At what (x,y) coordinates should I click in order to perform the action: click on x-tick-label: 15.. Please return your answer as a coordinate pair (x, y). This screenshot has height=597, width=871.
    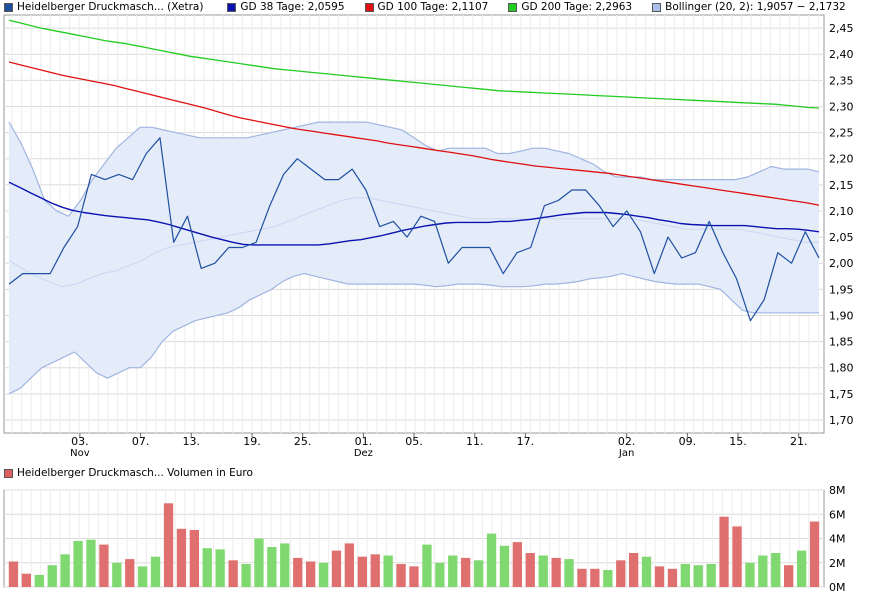
    Looking at the image, I should click on (738, 441).